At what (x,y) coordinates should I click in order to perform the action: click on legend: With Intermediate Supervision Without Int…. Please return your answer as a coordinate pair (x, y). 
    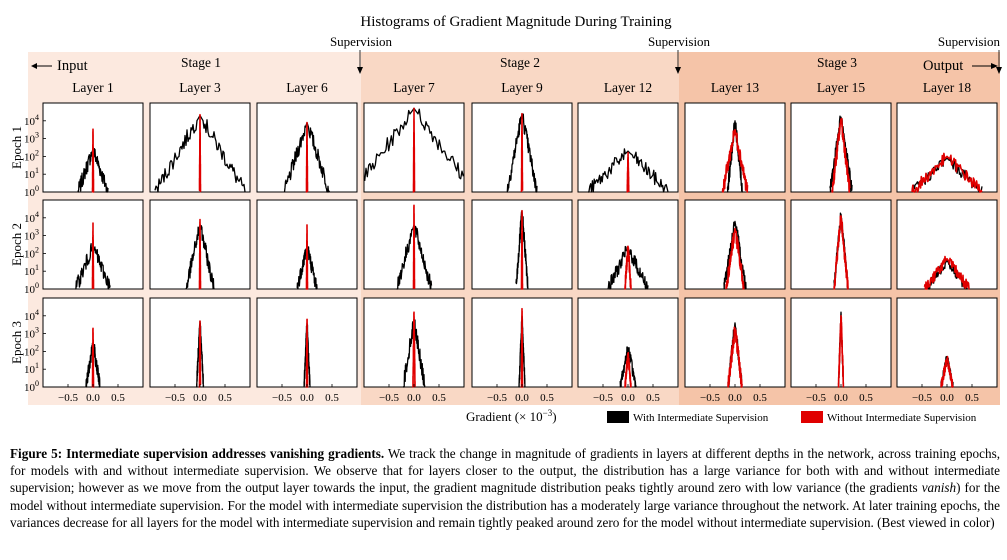
    Looking at the image, I should click on (792, 417).